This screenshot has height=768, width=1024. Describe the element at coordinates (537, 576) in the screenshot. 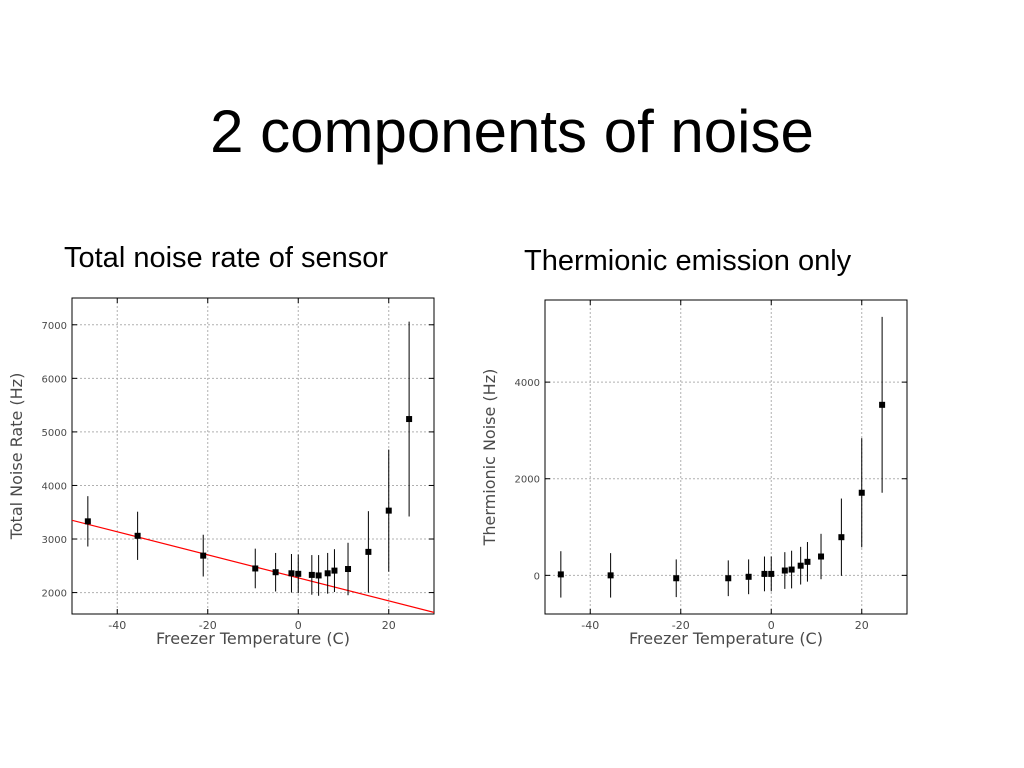

I see `y-tick-label: 0` at that location.